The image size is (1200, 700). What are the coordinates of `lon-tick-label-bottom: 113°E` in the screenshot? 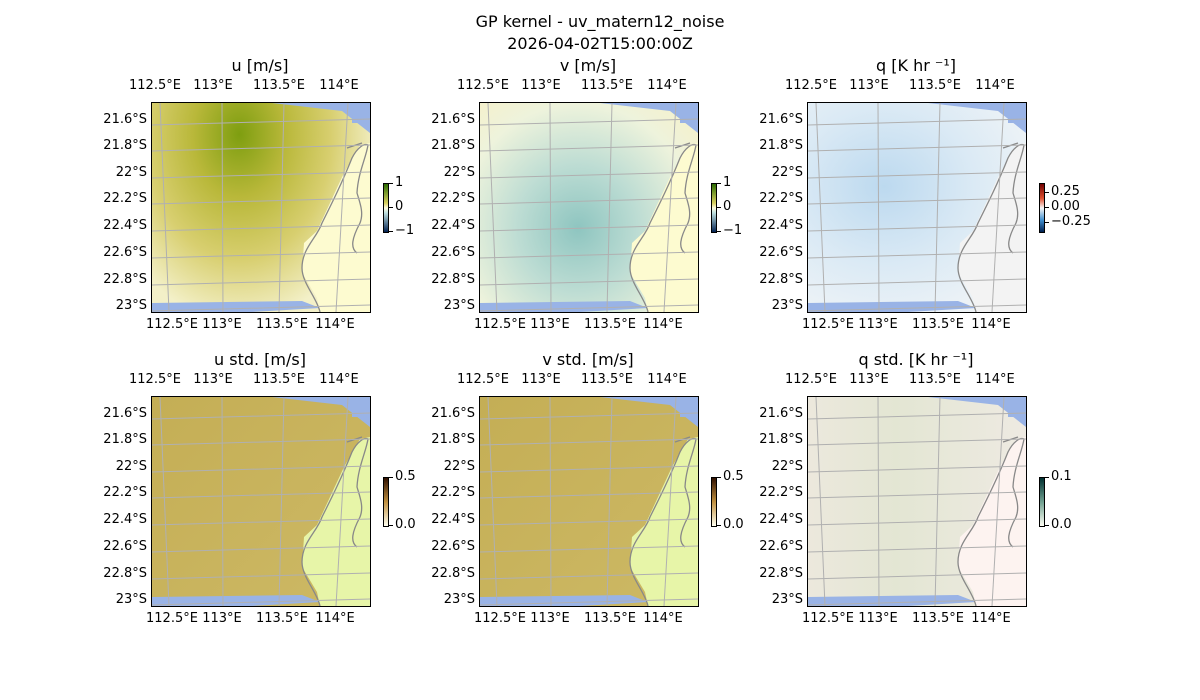 It's located at (550, 324).